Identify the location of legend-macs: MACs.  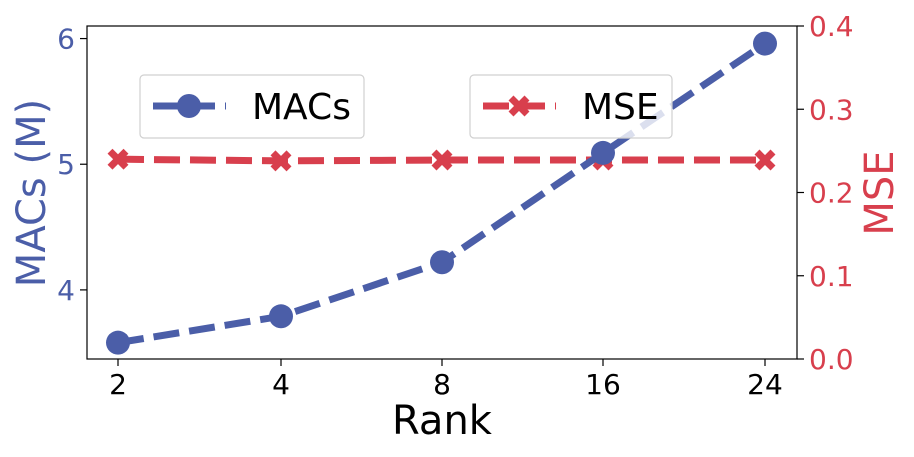
(252, 106).